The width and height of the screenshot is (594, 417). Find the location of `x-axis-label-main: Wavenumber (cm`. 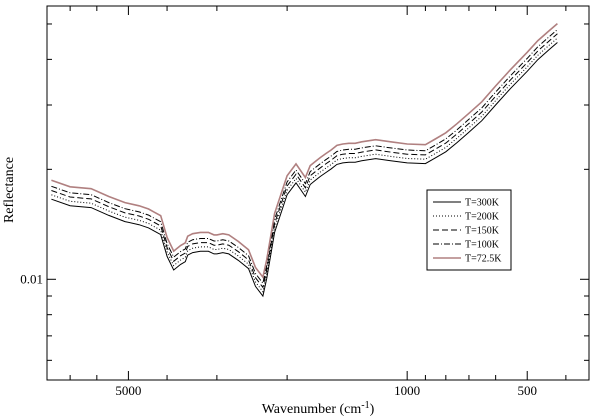

x-axis-label-main: Wavenumber (cm is located at coordinates (312, 409).